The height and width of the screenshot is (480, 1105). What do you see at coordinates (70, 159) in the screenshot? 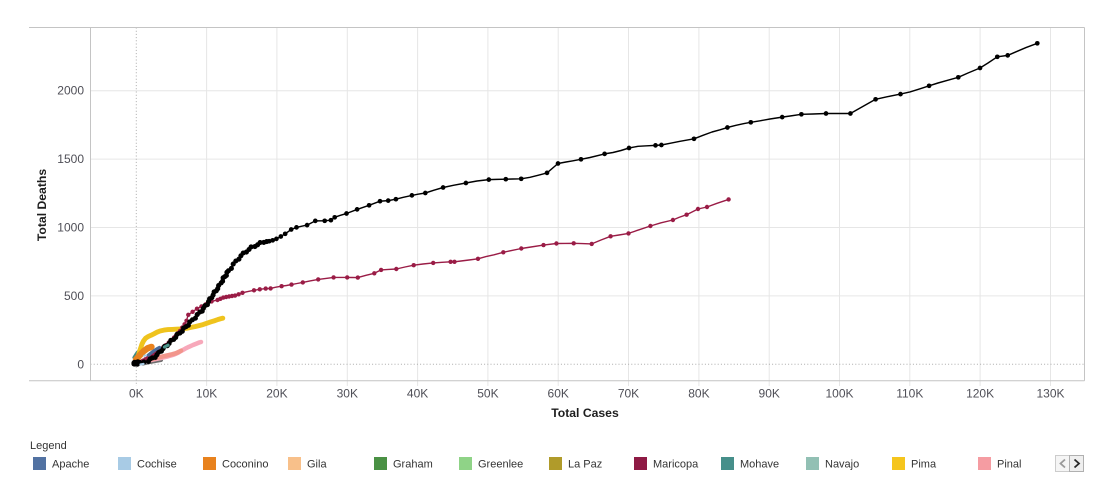
I see `svg-text: 1500` at bounding box center [70, 159].